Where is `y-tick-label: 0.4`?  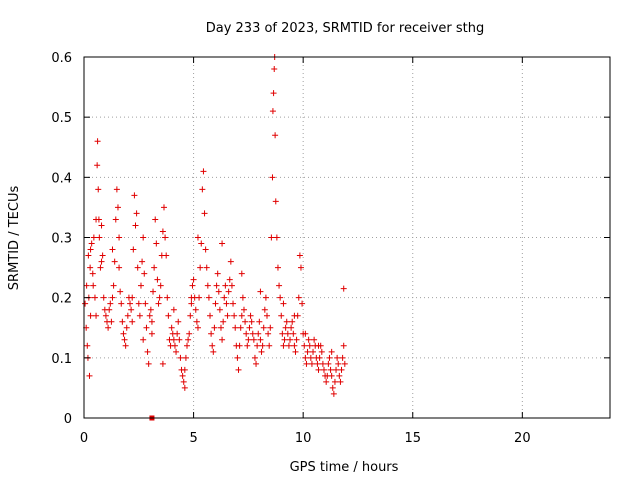
y-tick-label: 0.4 is located at coordinates (61, 178).